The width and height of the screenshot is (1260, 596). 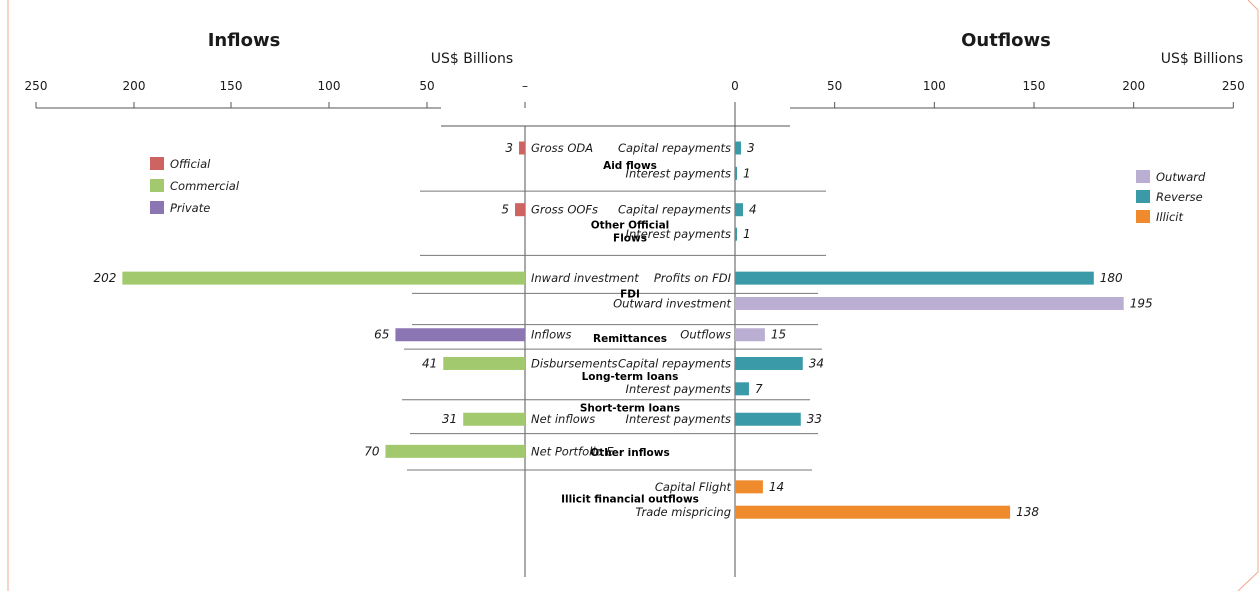 I want to click on outflow-value: 3, so click(x=751, y=148).